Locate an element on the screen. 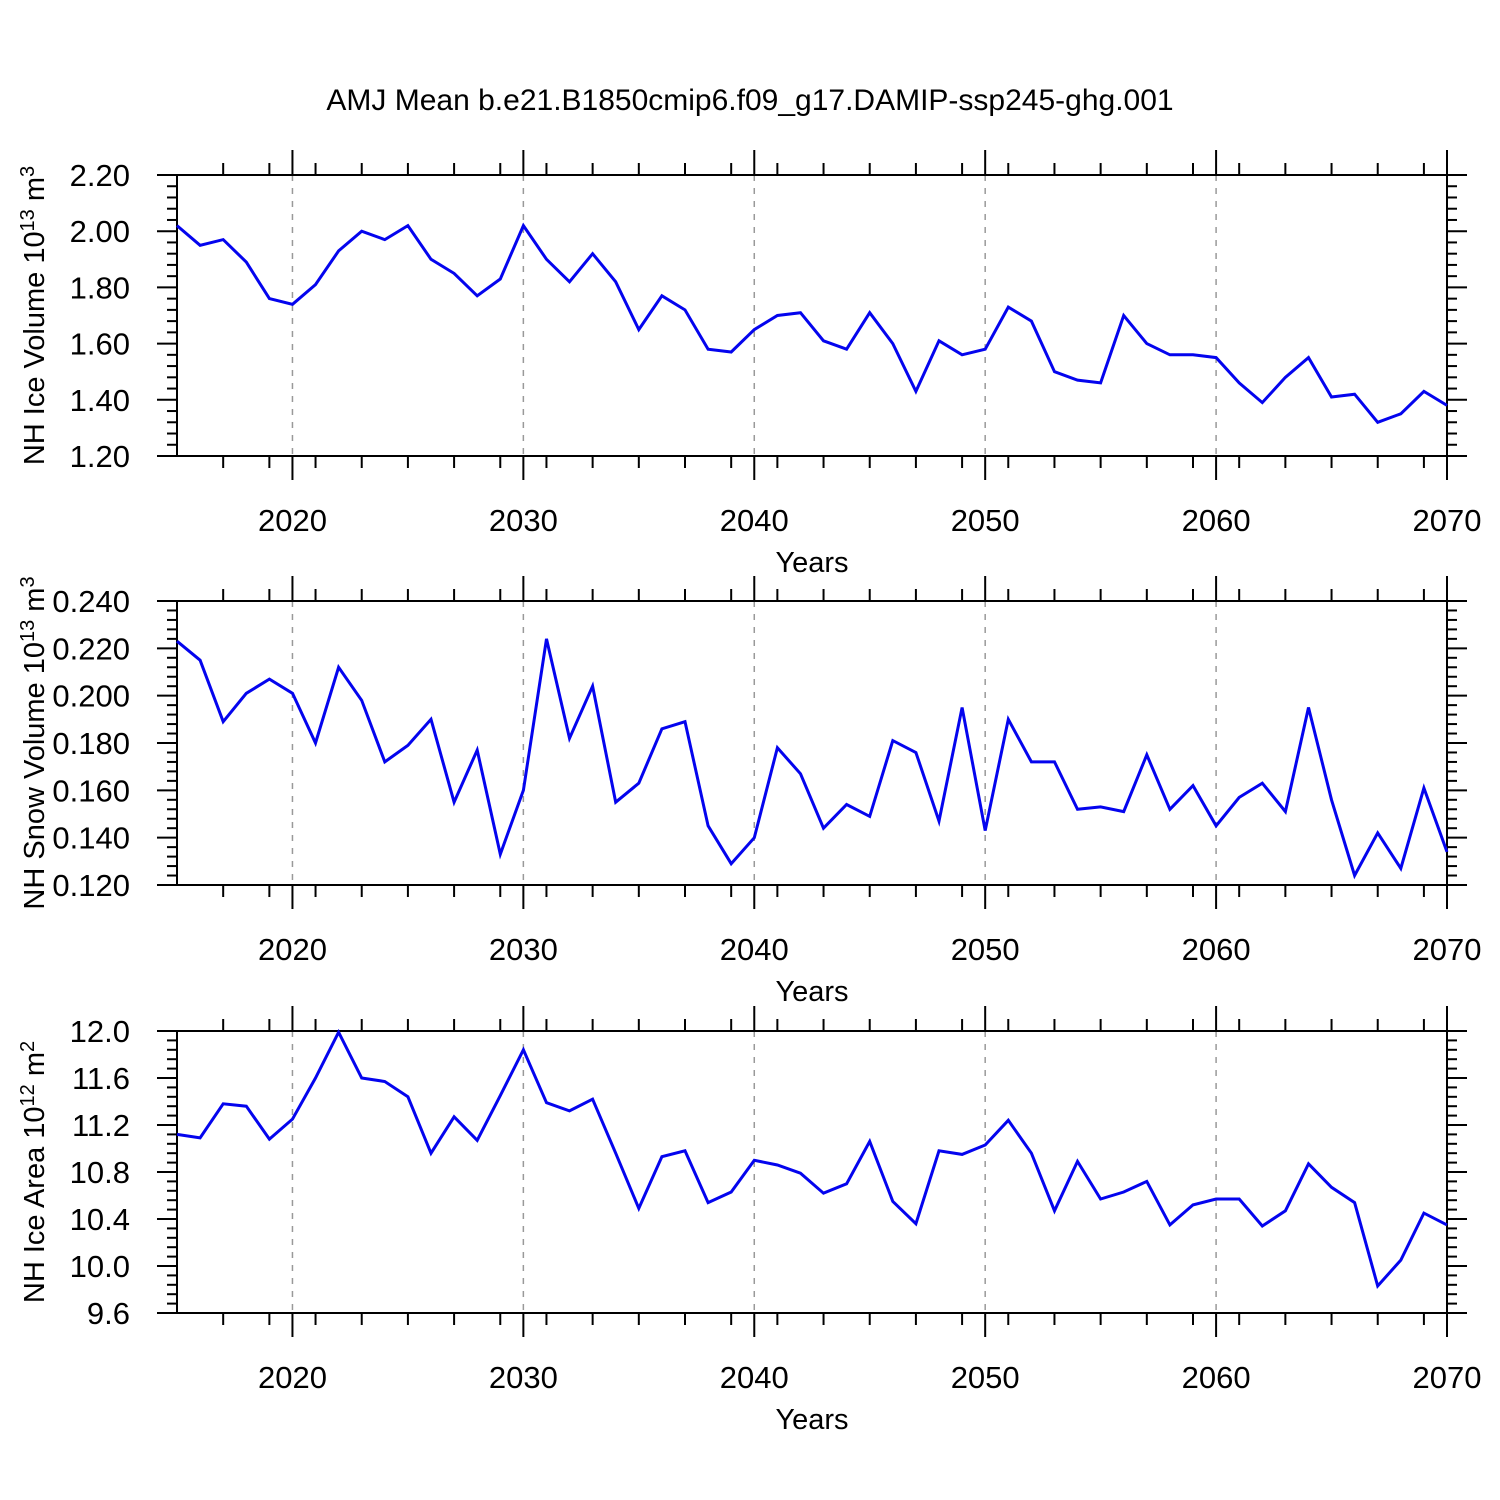  y-tick-label: 9.6 is located at coordinates (108, 1313).